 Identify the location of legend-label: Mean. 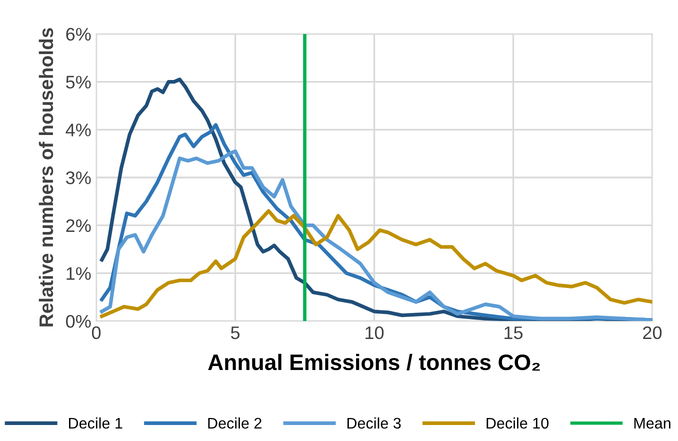
(652, 423).